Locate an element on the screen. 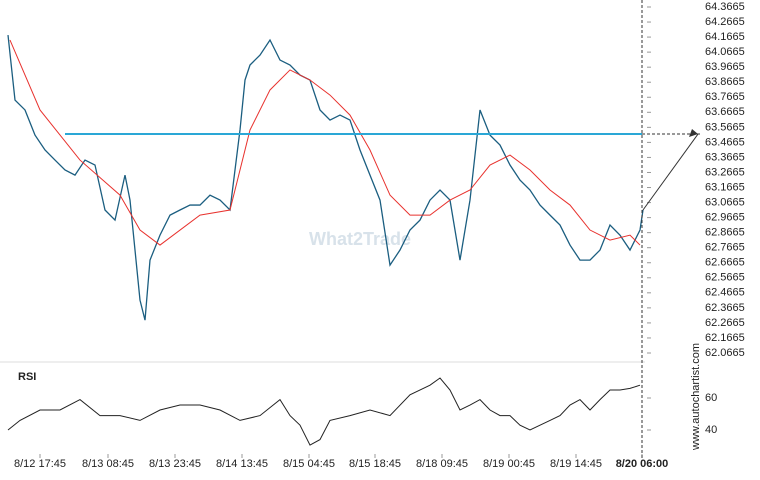 The image size is (760, 480). y-tick-label: 62.9665 is located at coordinates (725, 218).